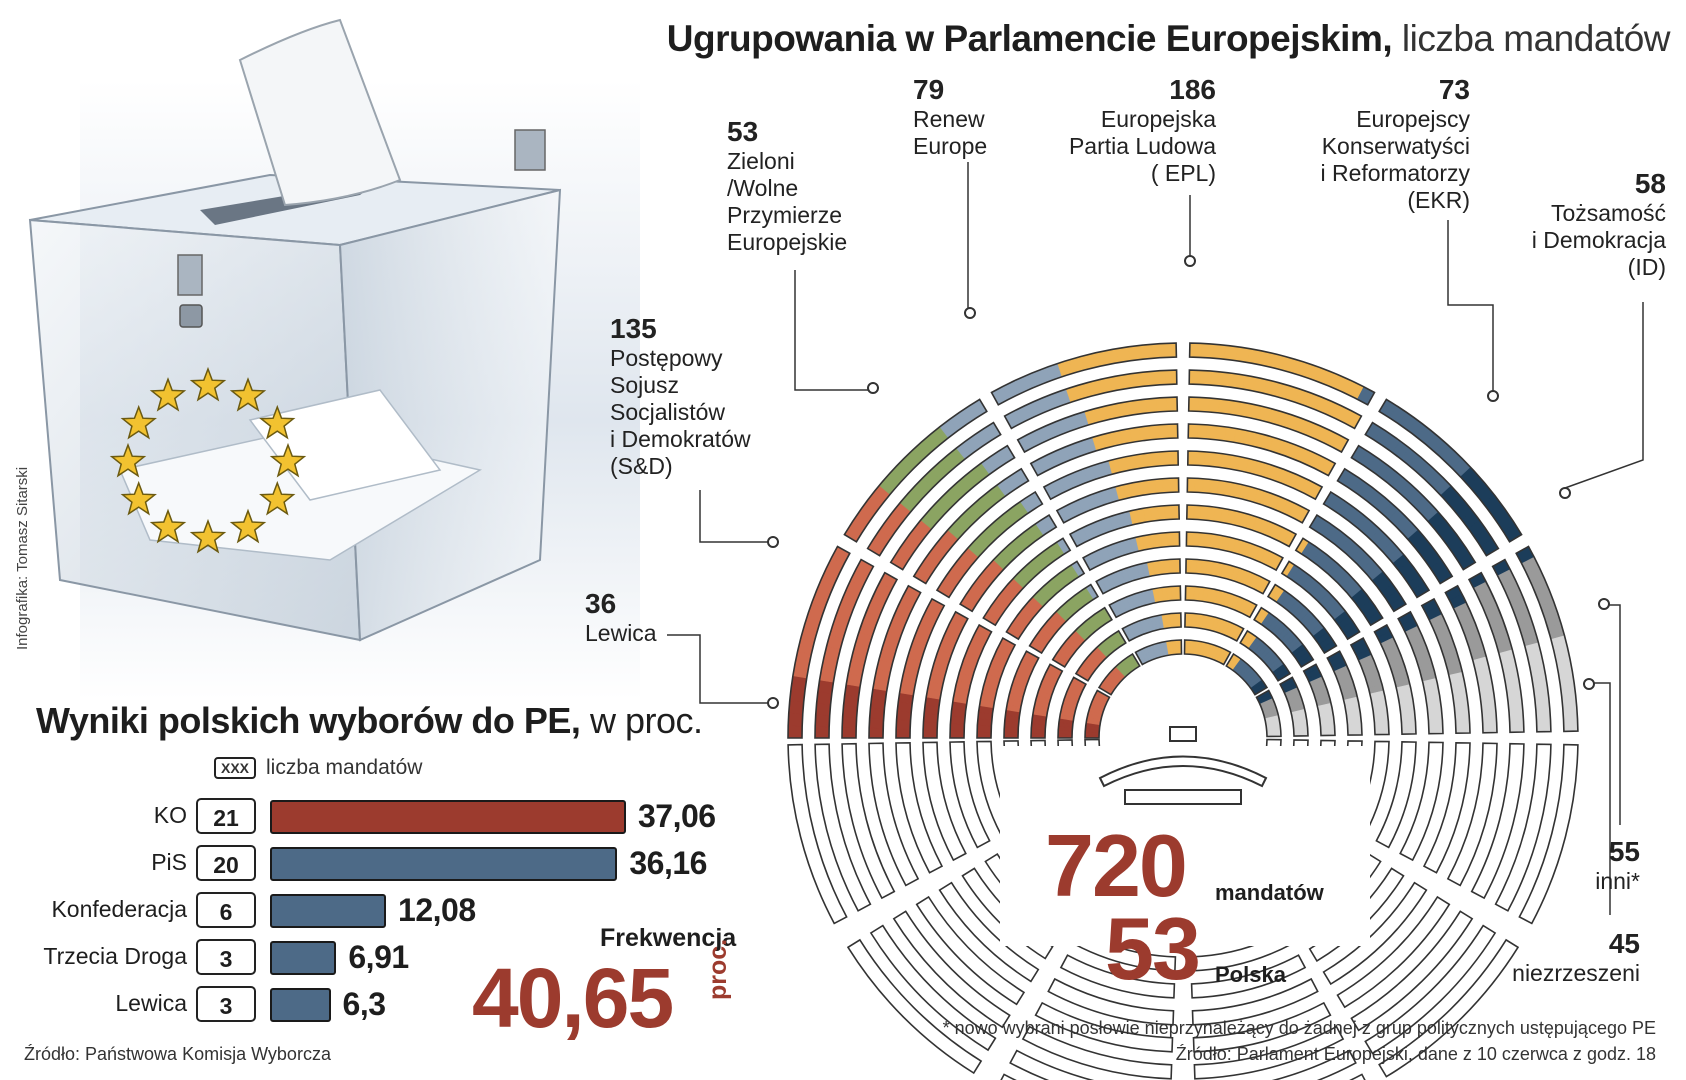 The height and width of the screenshot is (1080, 1686). I want to click on poll-party-name: Trzecia Droga, so click(115, 956).